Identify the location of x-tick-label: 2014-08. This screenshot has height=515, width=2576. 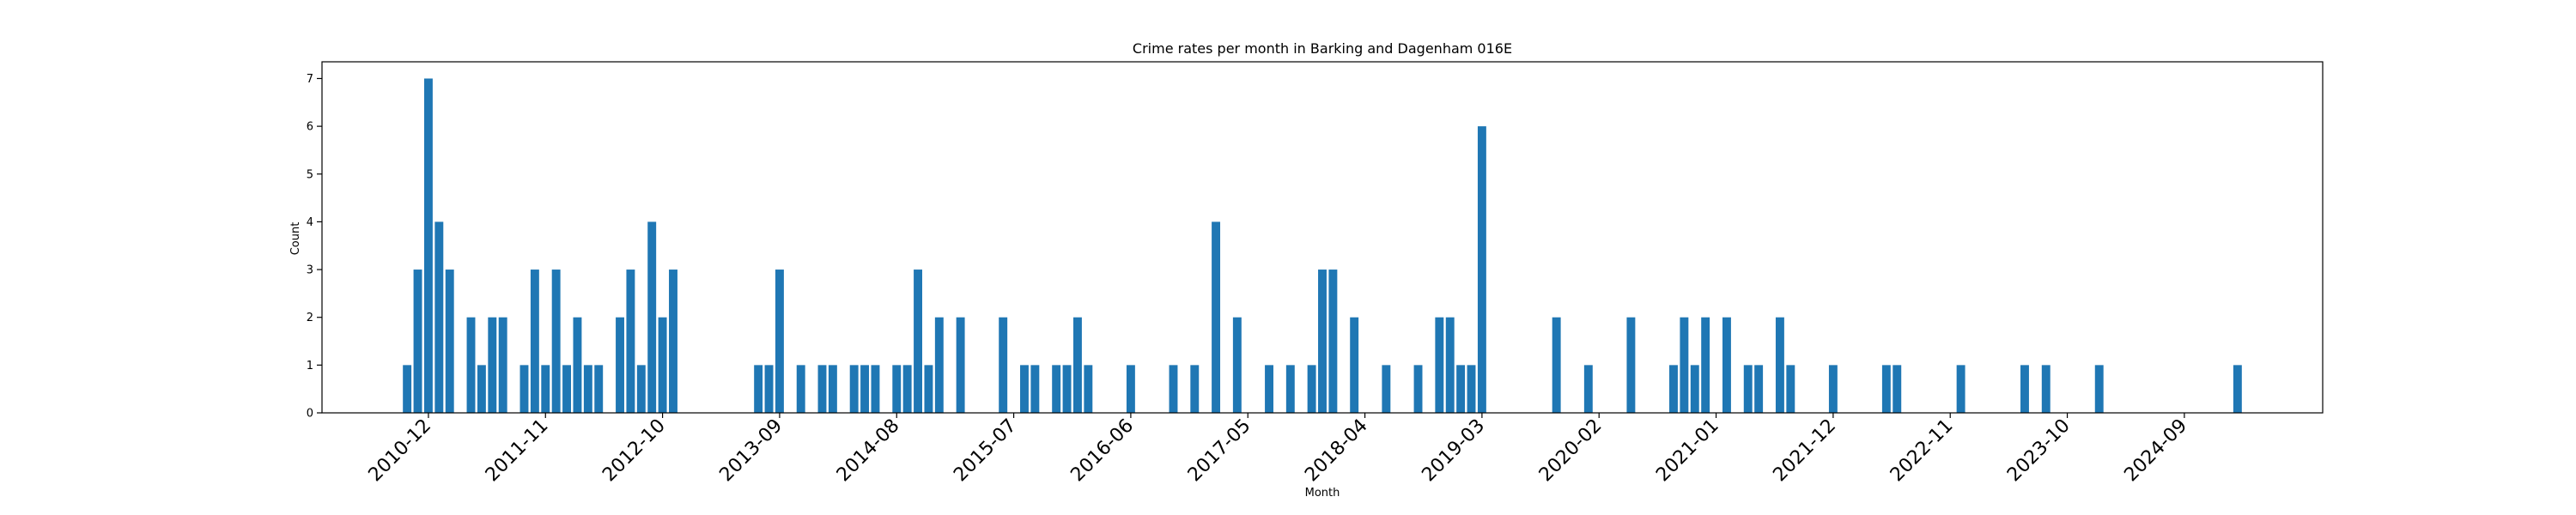
(868, 451).